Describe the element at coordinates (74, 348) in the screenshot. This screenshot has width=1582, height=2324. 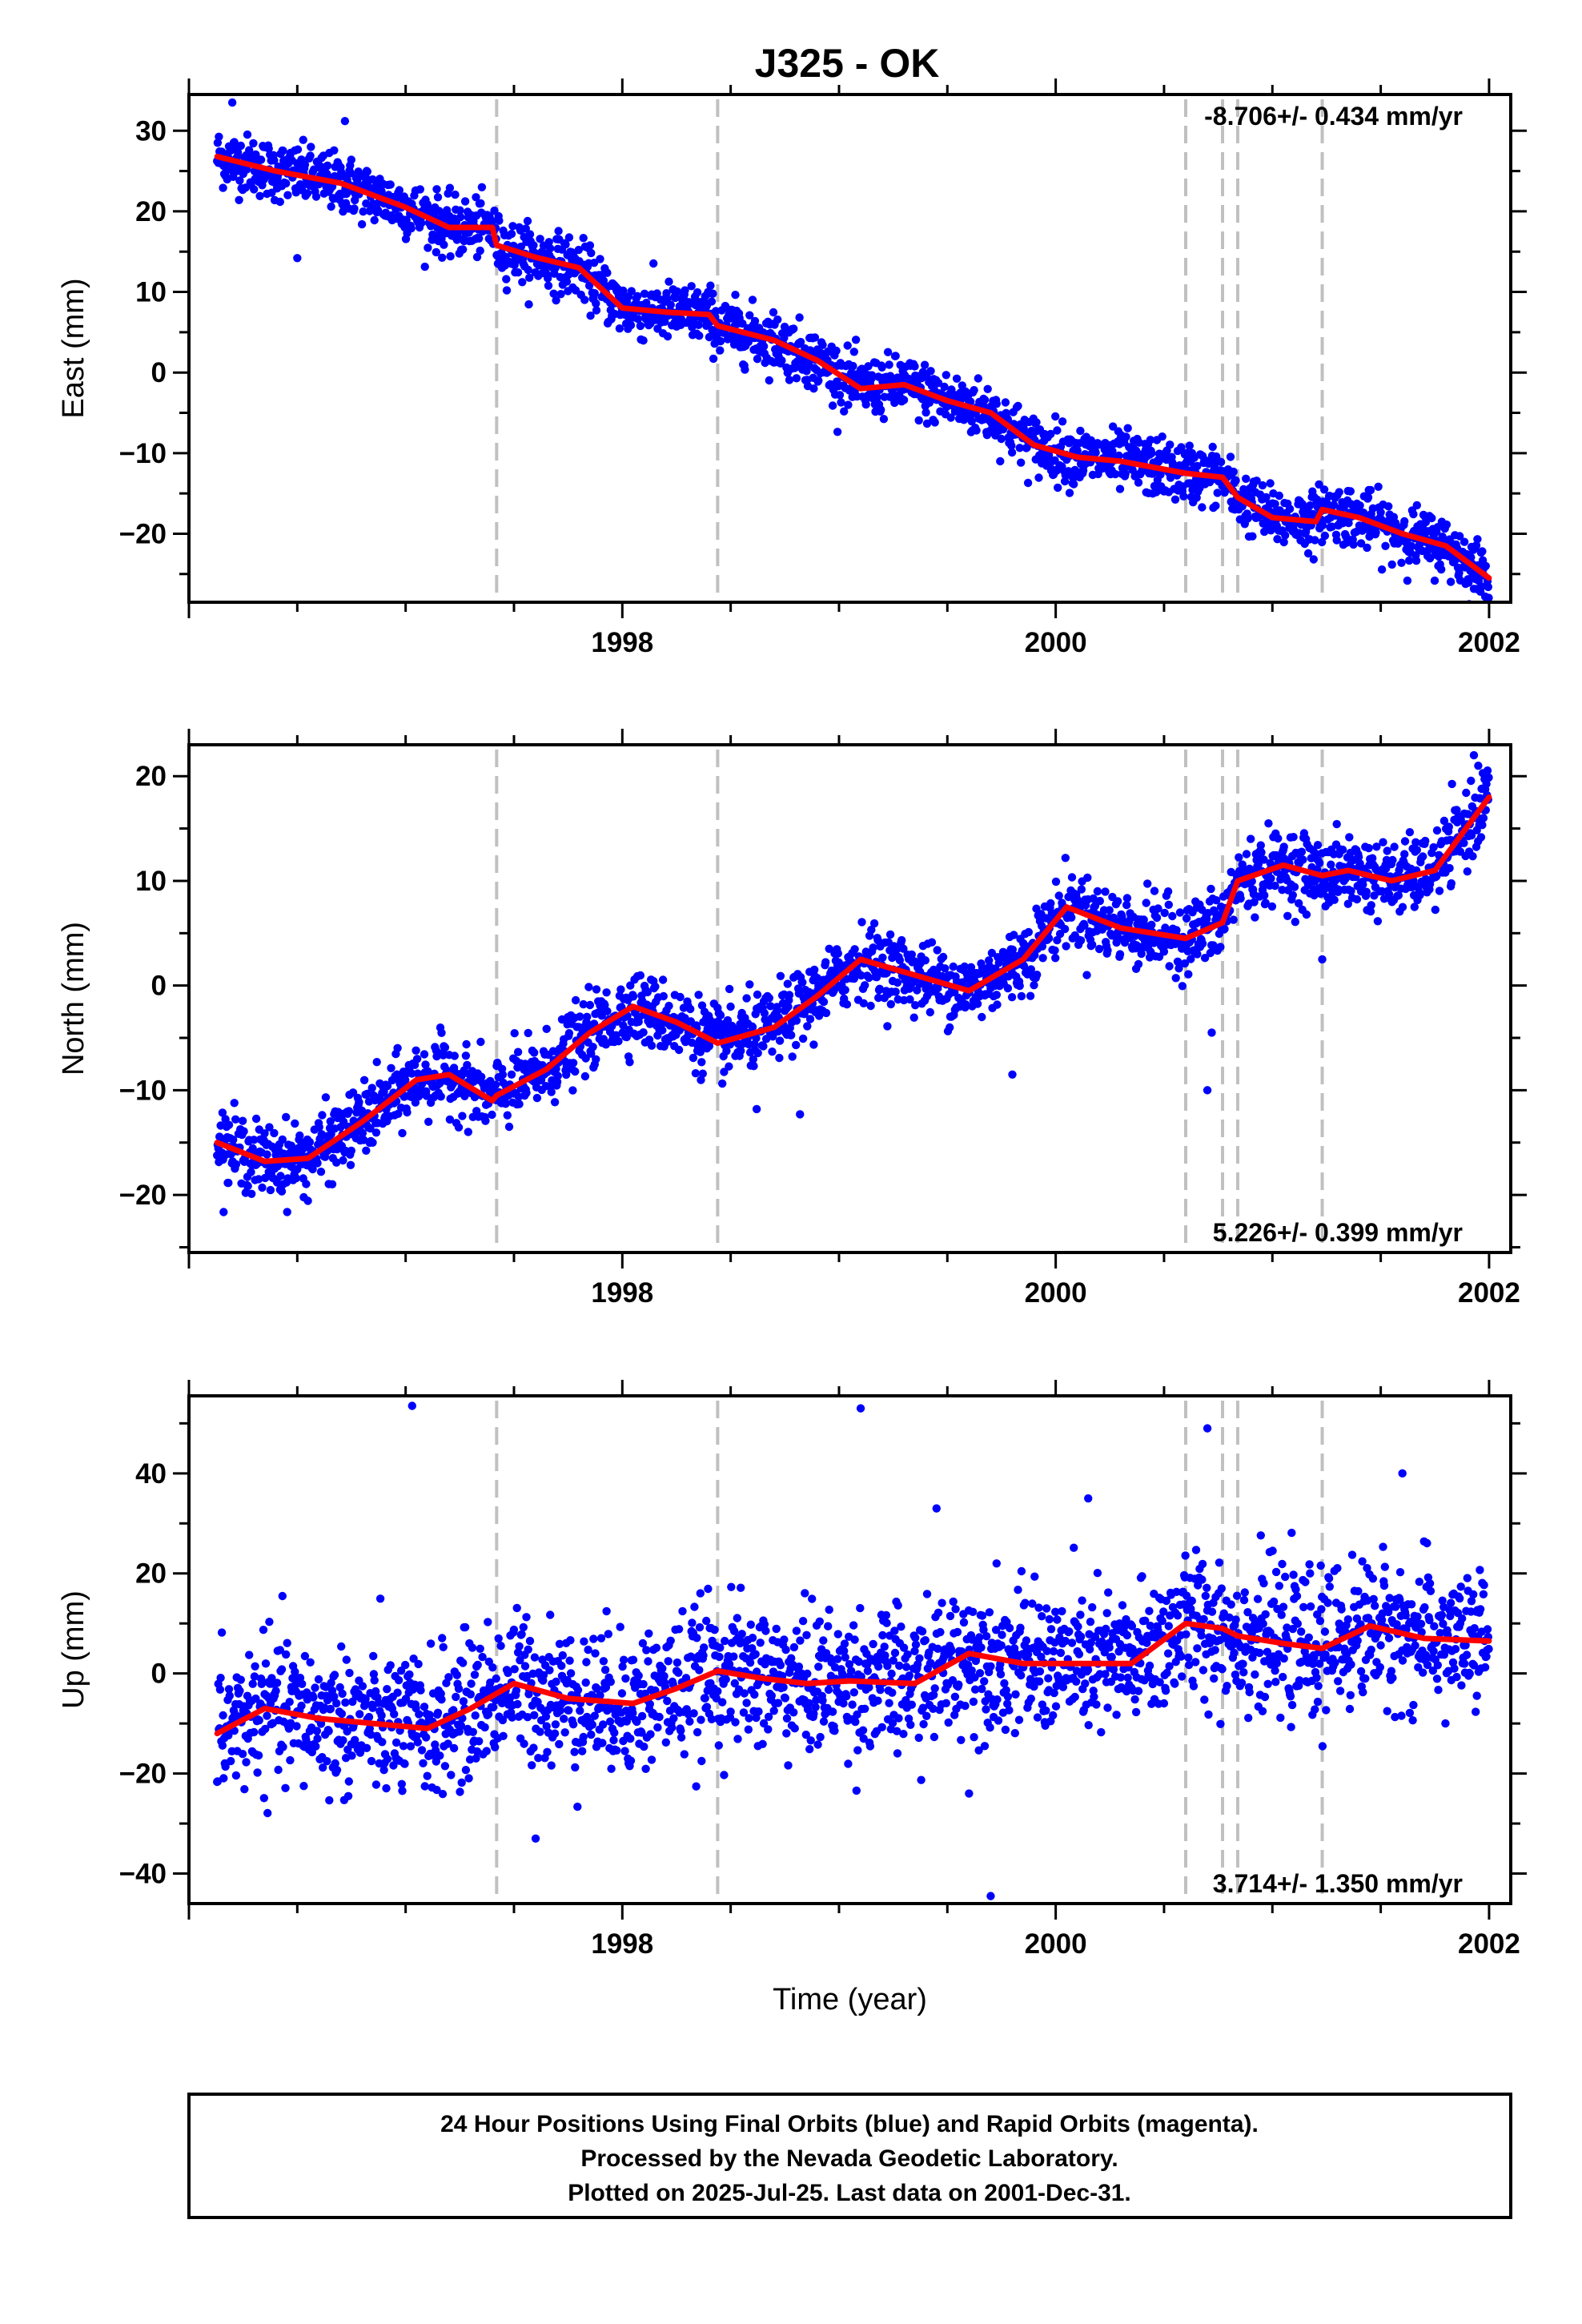
I see `y-axis-label: East (mm)` at that location.